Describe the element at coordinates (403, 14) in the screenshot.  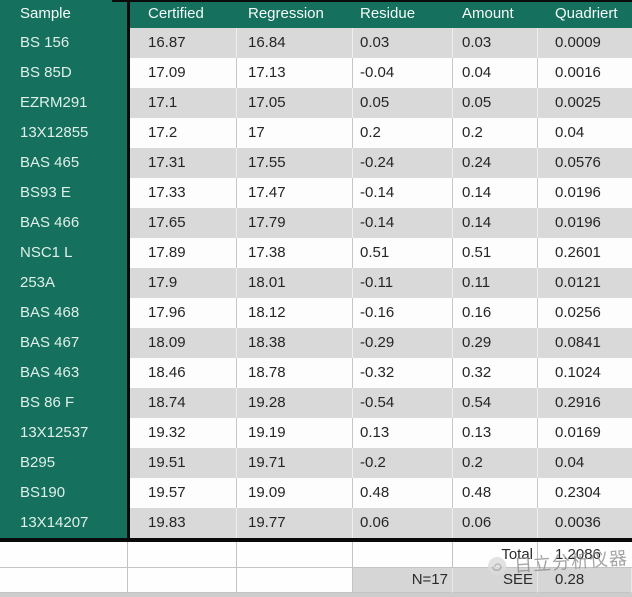
I see `column-header-residue: Residue` at that location.